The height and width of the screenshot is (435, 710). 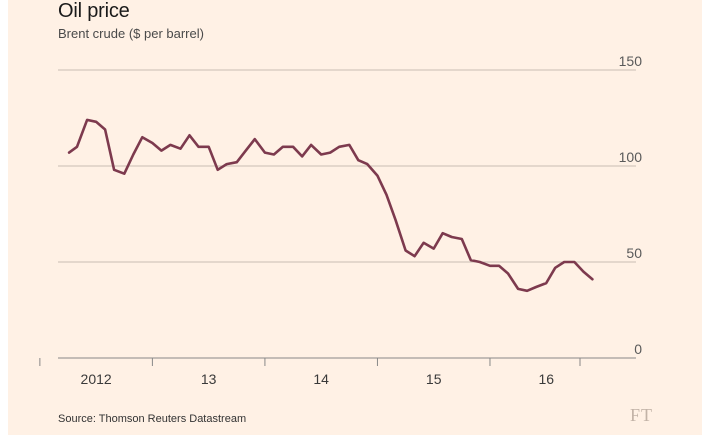 I want to click on x-tick-label-16: 16, so click(x=546, y=379).